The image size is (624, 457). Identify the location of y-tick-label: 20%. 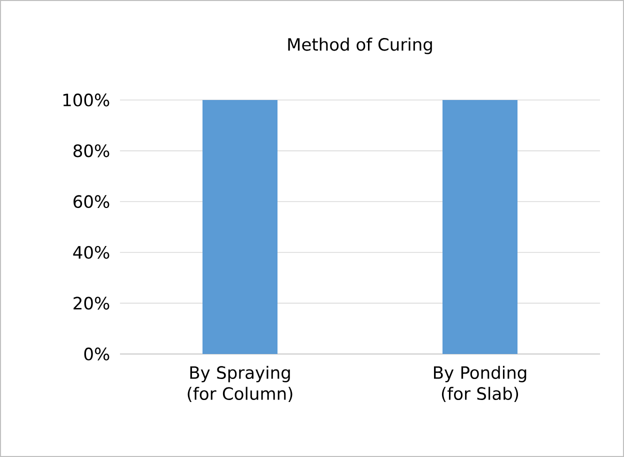
(92, 303).